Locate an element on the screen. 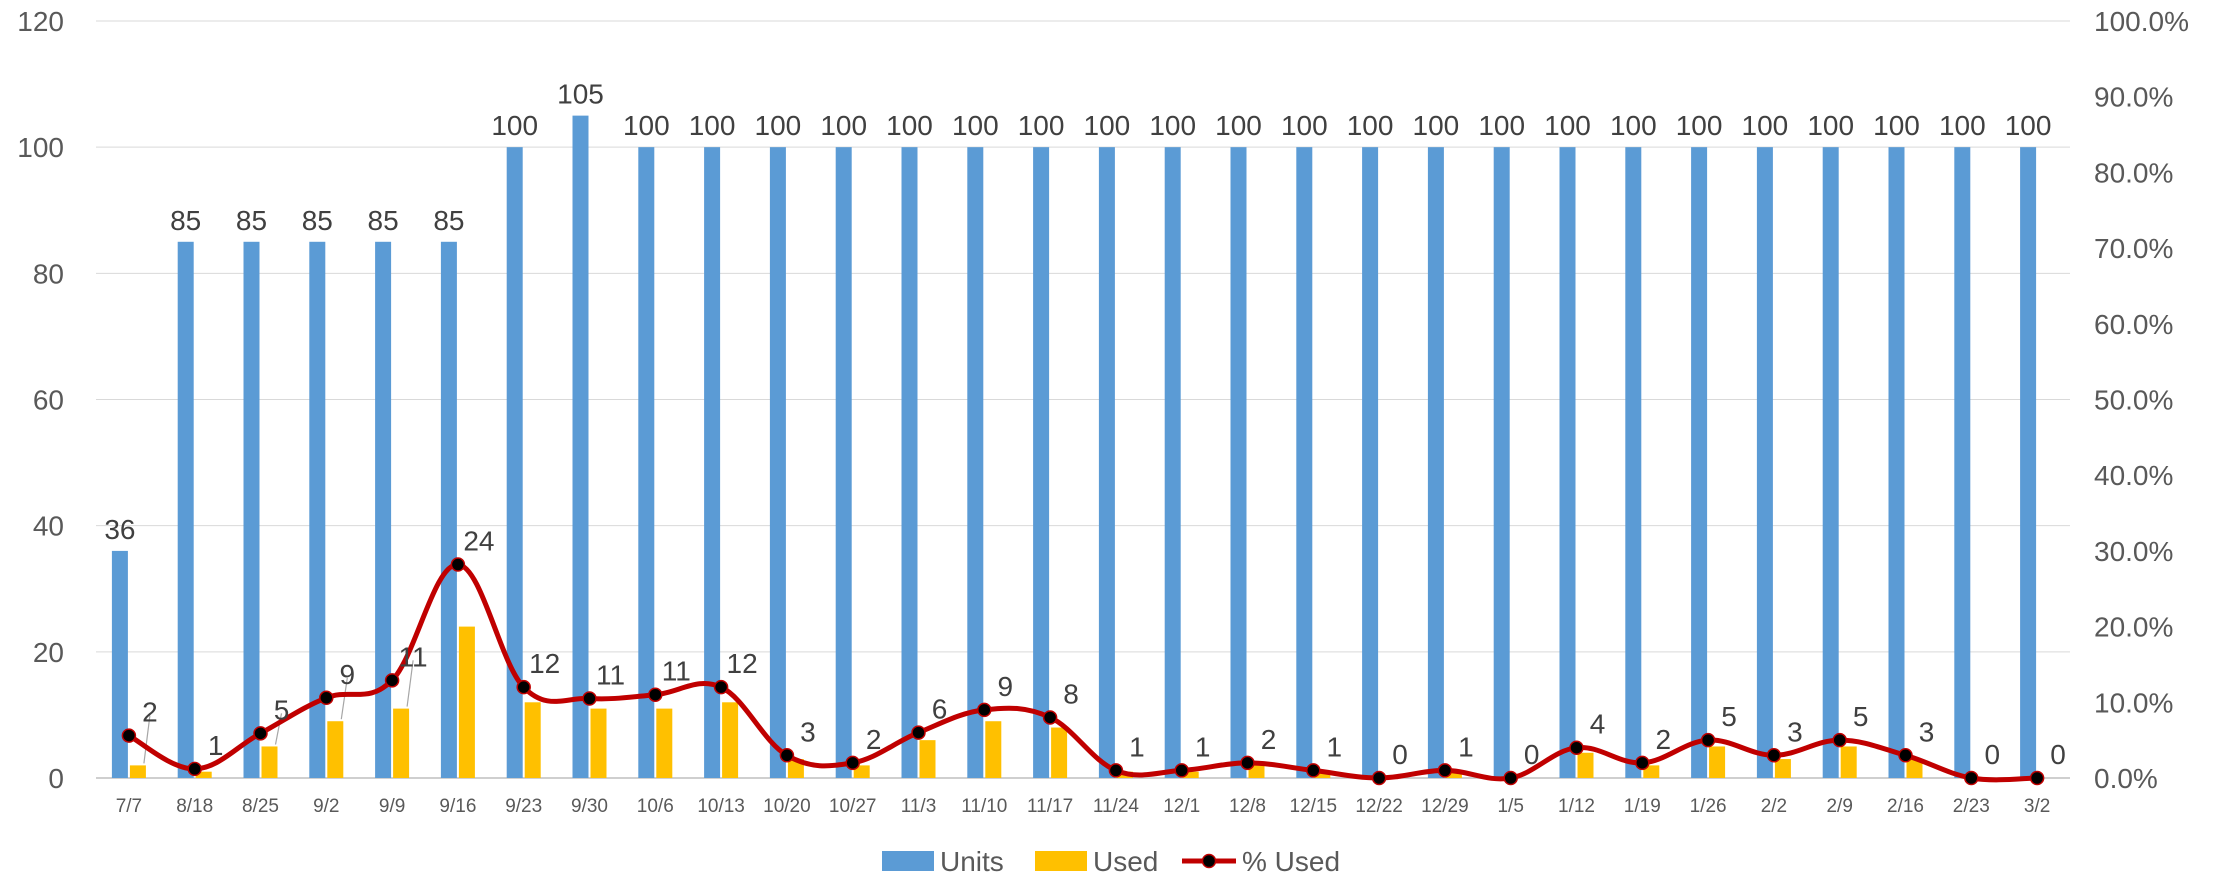 This screenshot has height=879, width=2216. used-data-label: 3 is located at coordinates (808, 731).